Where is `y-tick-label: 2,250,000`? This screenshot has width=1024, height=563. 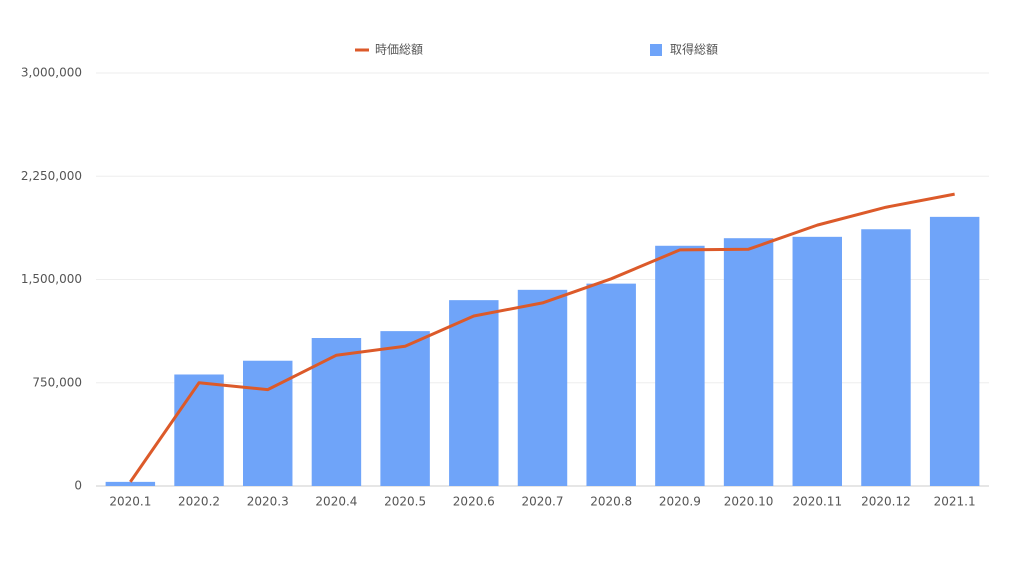 y-tick-label: 2,250,000 is located at coordinates (51, 176).